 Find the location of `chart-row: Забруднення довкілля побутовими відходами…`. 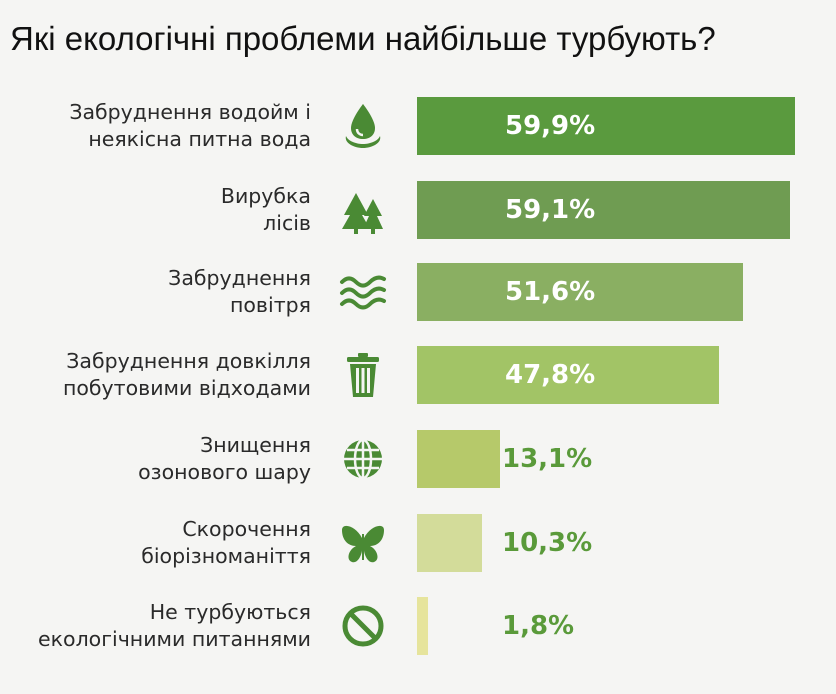

chart-row: Забруднення довкілля побутовими відходами… is located at coordinates (418, 375).